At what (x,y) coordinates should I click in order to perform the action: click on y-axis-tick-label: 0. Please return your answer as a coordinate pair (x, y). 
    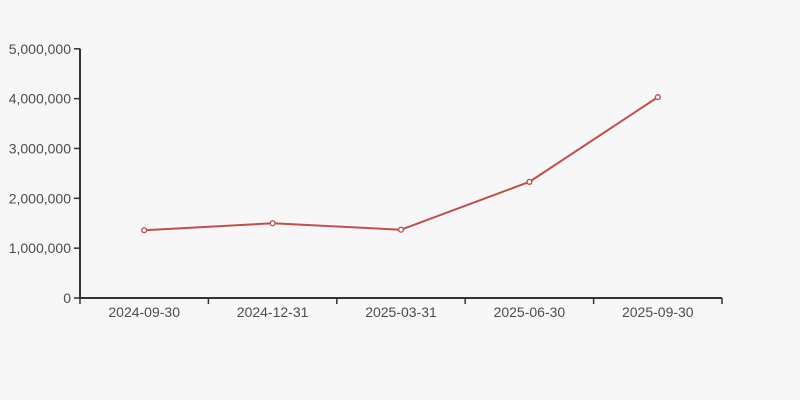
    Looking at the image, I should click on (67, 298).